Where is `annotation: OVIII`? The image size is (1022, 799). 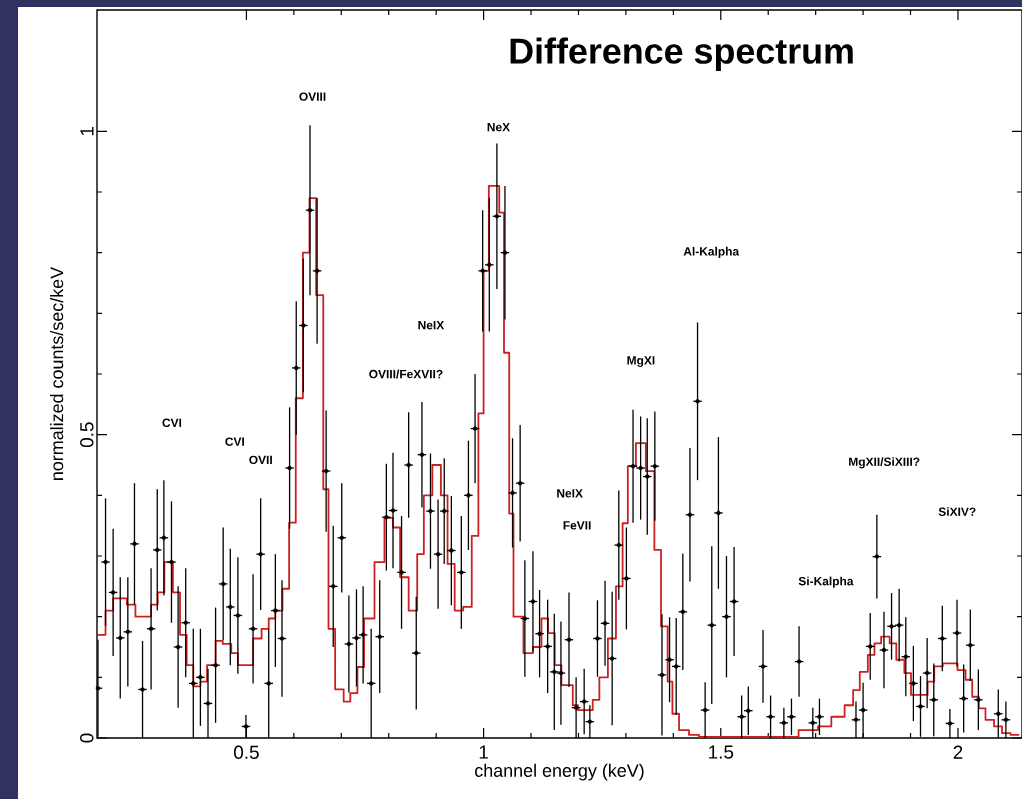 annotation: OVIII is located at coordinates (312, 96).